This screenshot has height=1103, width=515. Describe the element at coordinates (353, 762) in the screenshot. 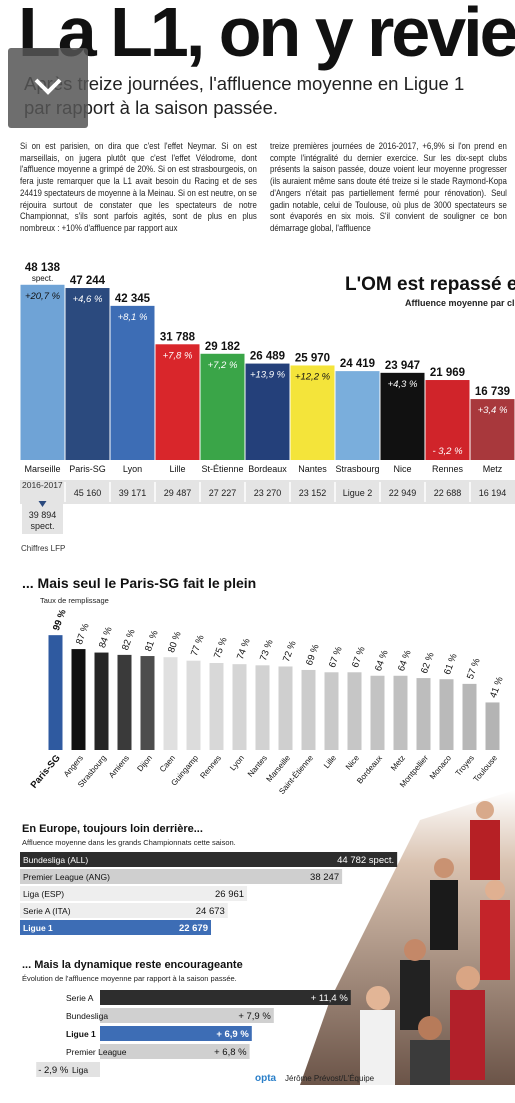

I see `x-tick-label: Nice` at that location.